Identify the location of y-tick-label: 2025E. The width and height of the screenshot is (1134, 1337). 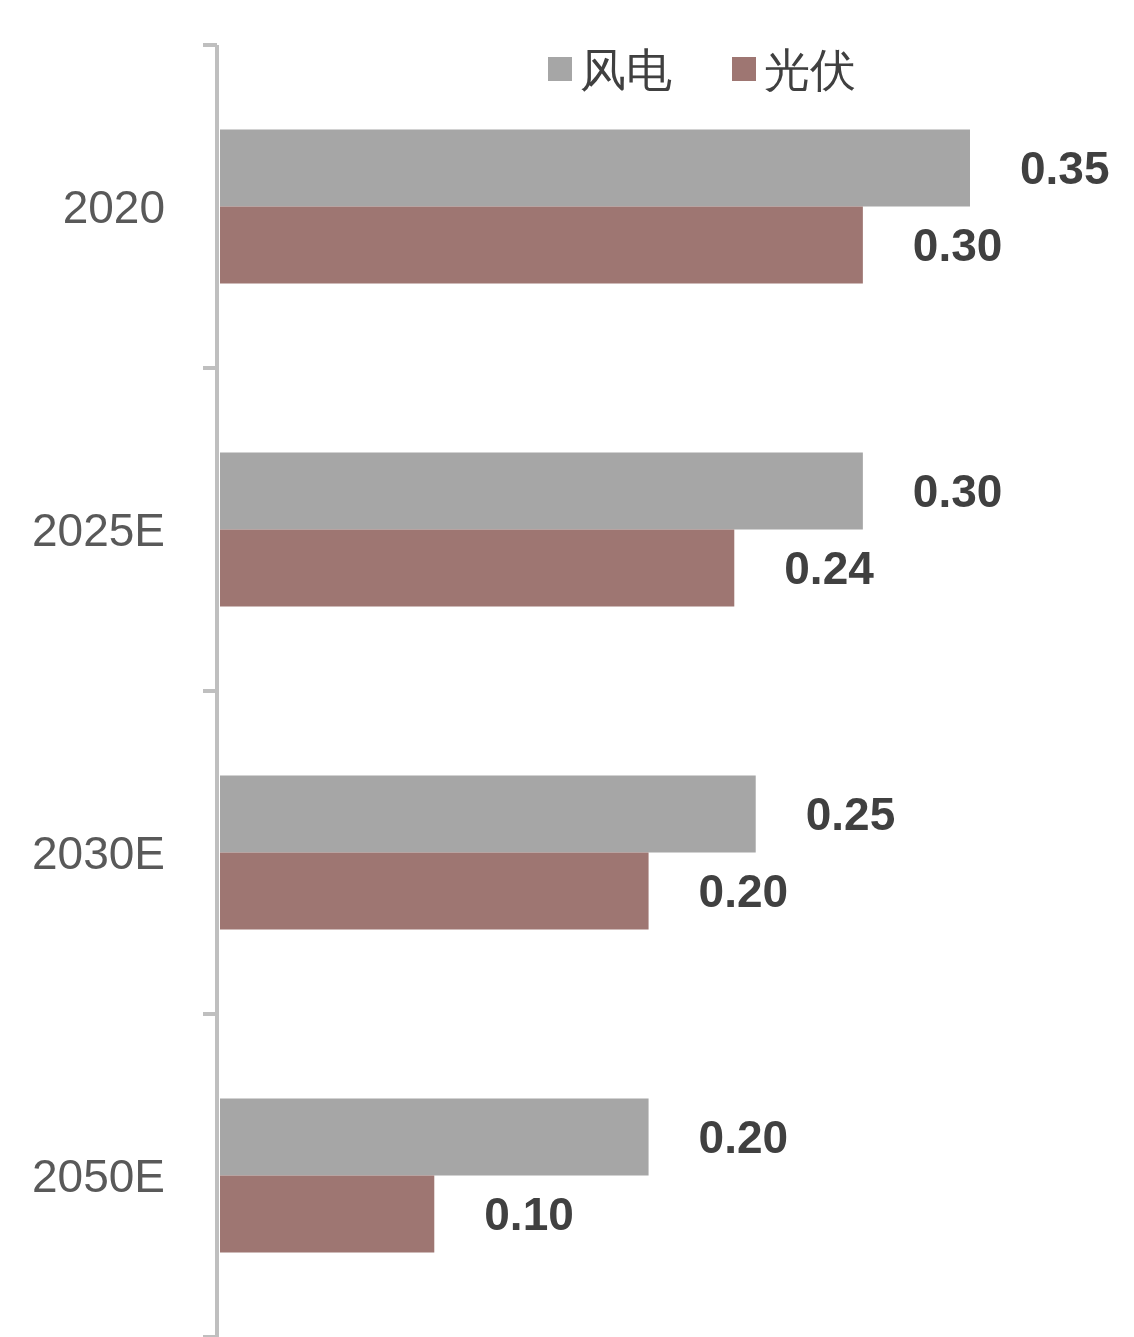
(98, 529).